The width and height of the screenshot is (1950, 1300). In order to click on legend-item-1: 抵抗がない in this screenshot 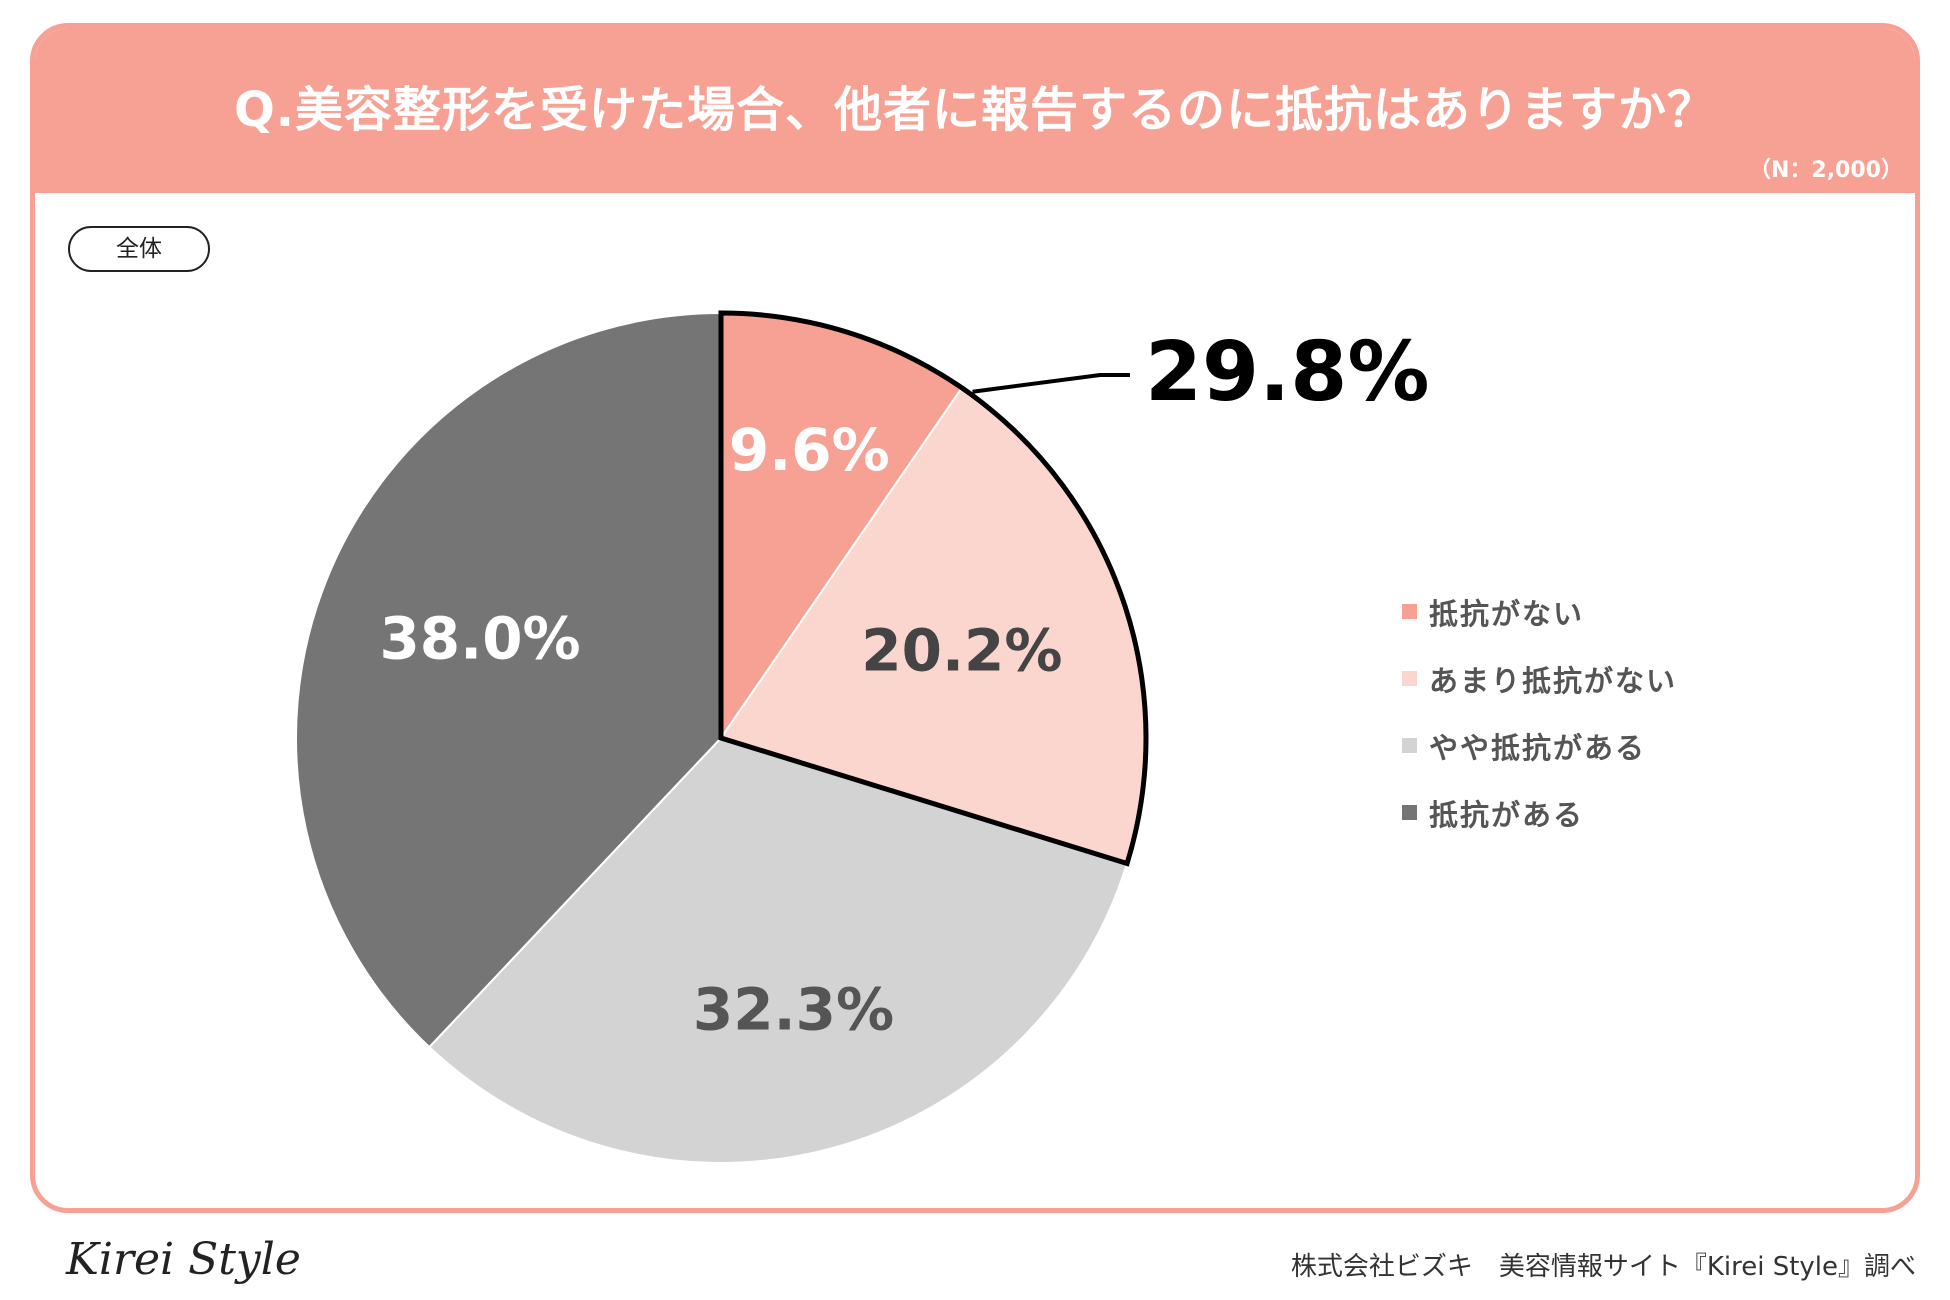, I will do `click(1539, 611)`.